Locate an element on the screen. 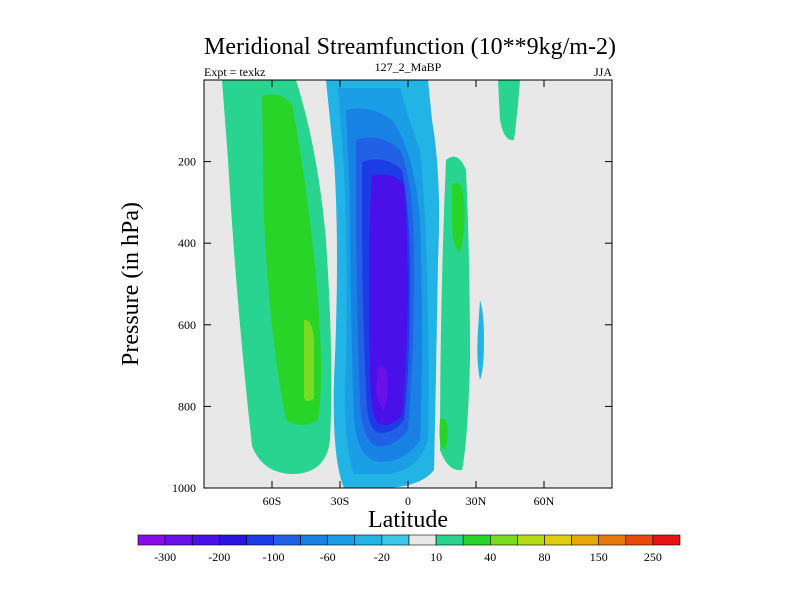 The image size is (800, 600). colorbar: -300 -200 -100 -60 -20 10 40 80 150 250 is located at coordinates (409, 549).